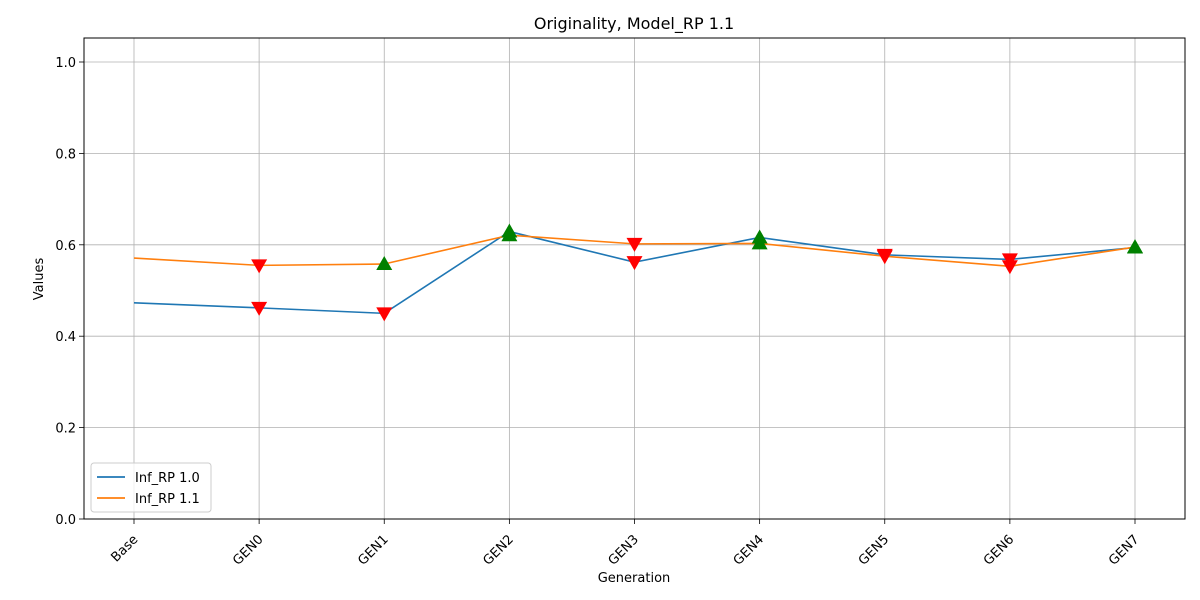 This screenshot has width=1200, height=600. What do you see at coordinates (697, 272) in the screenshot?
I see `marker-layer` at bounding box center [697, 272].